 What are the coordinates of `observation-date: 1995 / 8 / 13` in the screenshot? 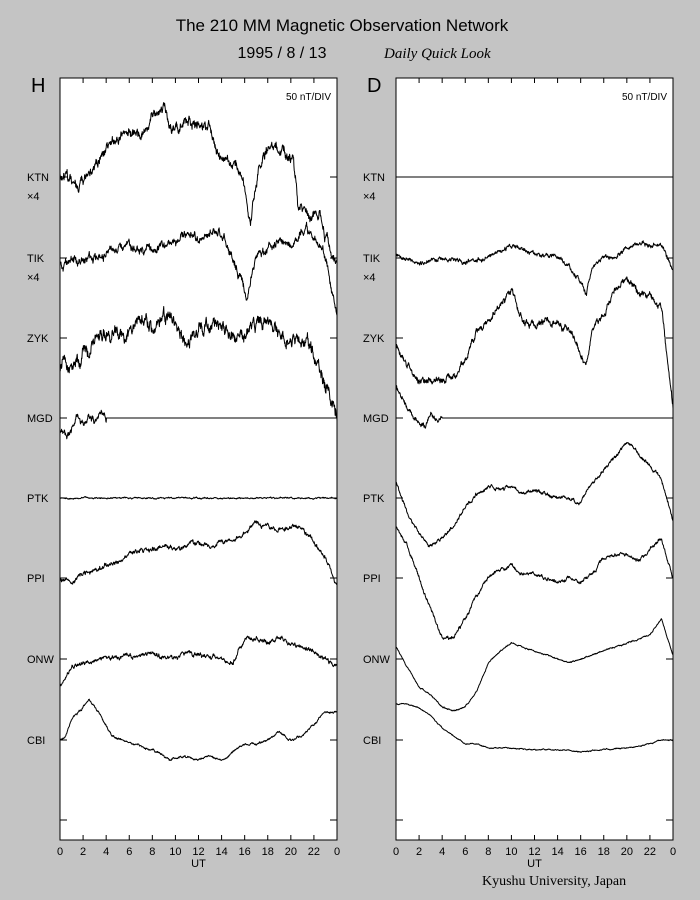 It's located at (282, 53).